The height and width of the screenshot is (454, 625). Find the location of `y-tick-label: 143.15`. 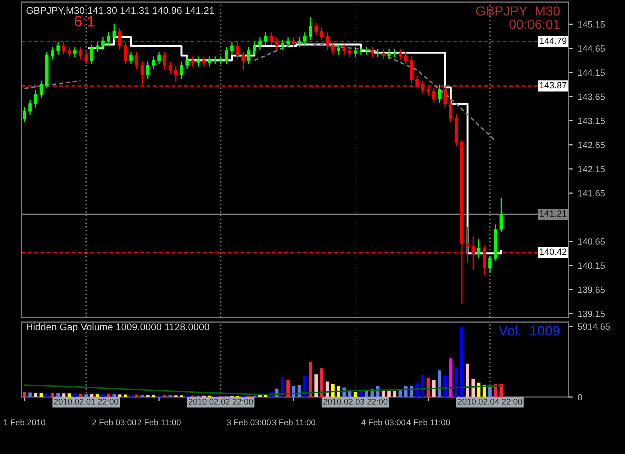

y-tick-label: 143.15 is located at coordinates (592, 121).